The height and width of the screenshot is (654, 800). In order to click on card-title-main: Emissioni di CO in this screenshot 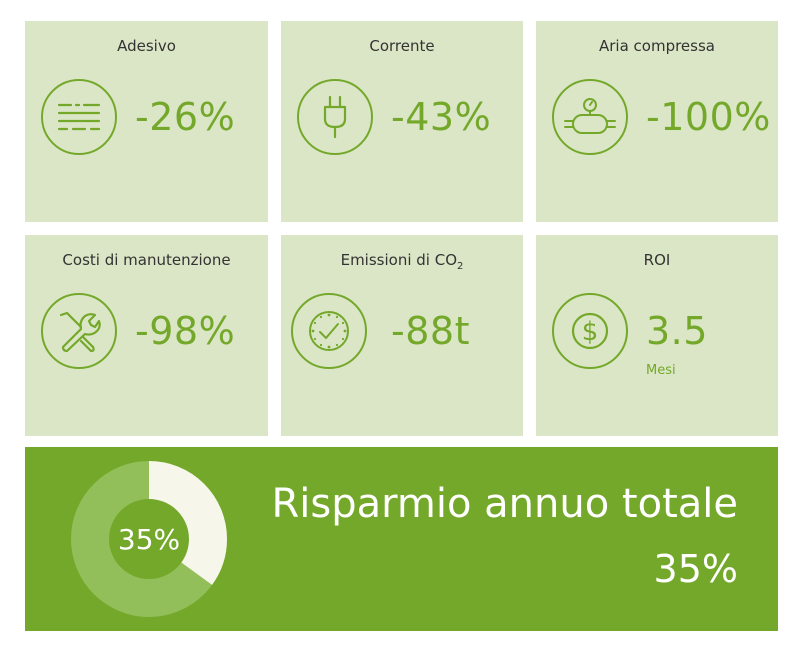, I will do `click(399, 260)`.